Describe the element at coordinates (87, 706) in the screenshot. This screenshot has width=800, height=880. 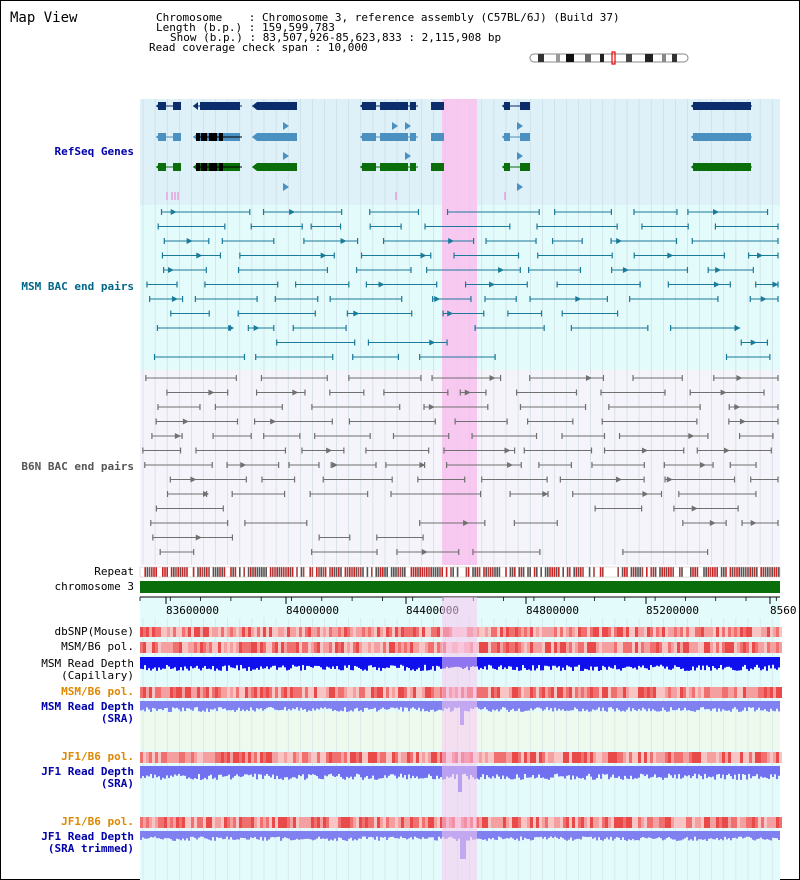
I see `msm-depth-sra-label-1: MSM Read Depth` at that location.